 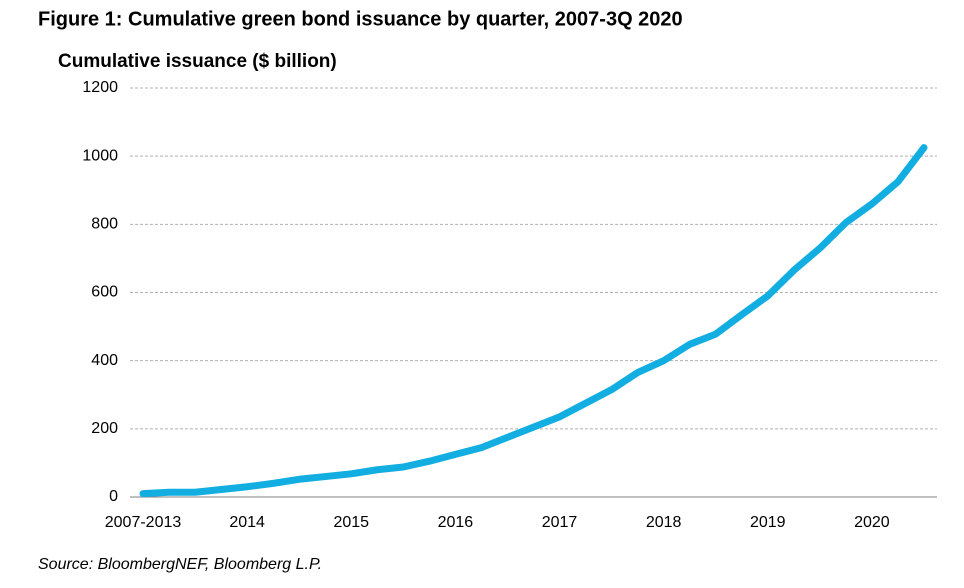 I want to click on y-tick-label: 200, so click(x=104, y=428).